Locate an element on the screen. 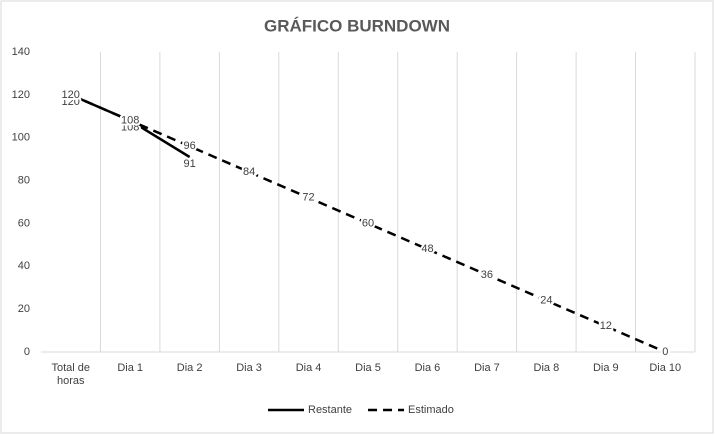  x-tick-label: Dia 10 is located at coordinates (665, 368).